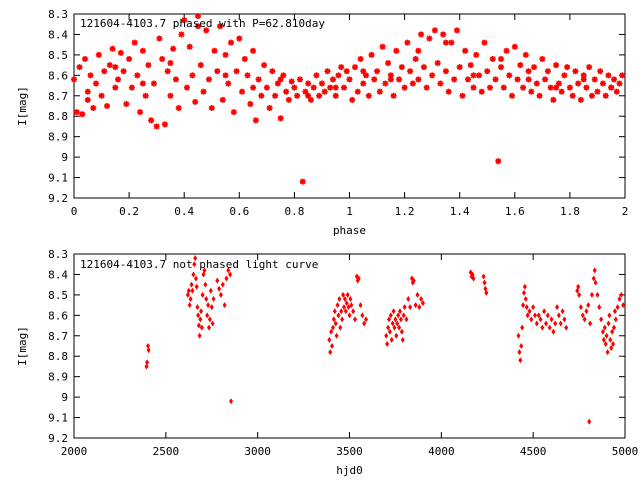 Image resolution: width=640 pixels, height=480 pixels. What do you see at coordinates (515, 211) in the screenshot?
I see `phased-xtick-label: 1.6` at bounding box center [515, 211].